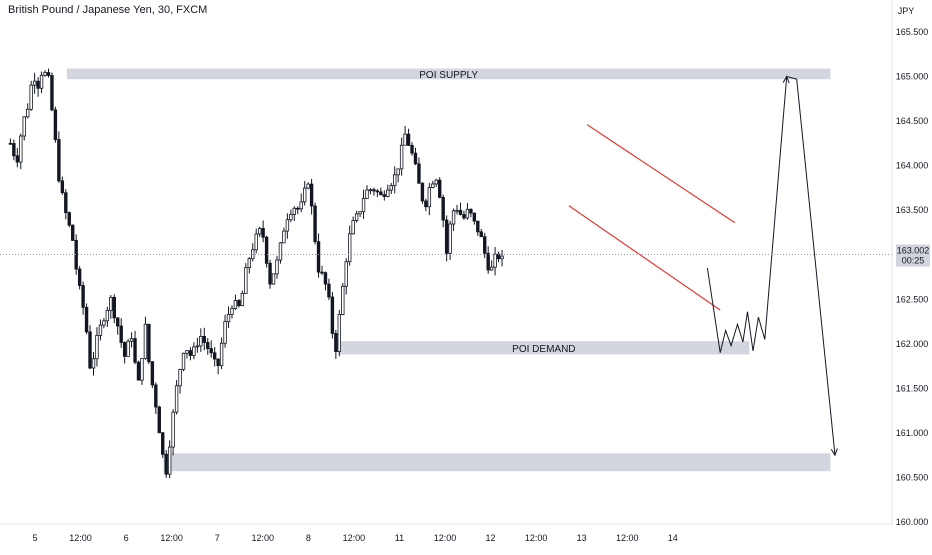 This screenshot has width=932, height=555. I want to click on y-tick-label: 161.500, so click(912, 388).